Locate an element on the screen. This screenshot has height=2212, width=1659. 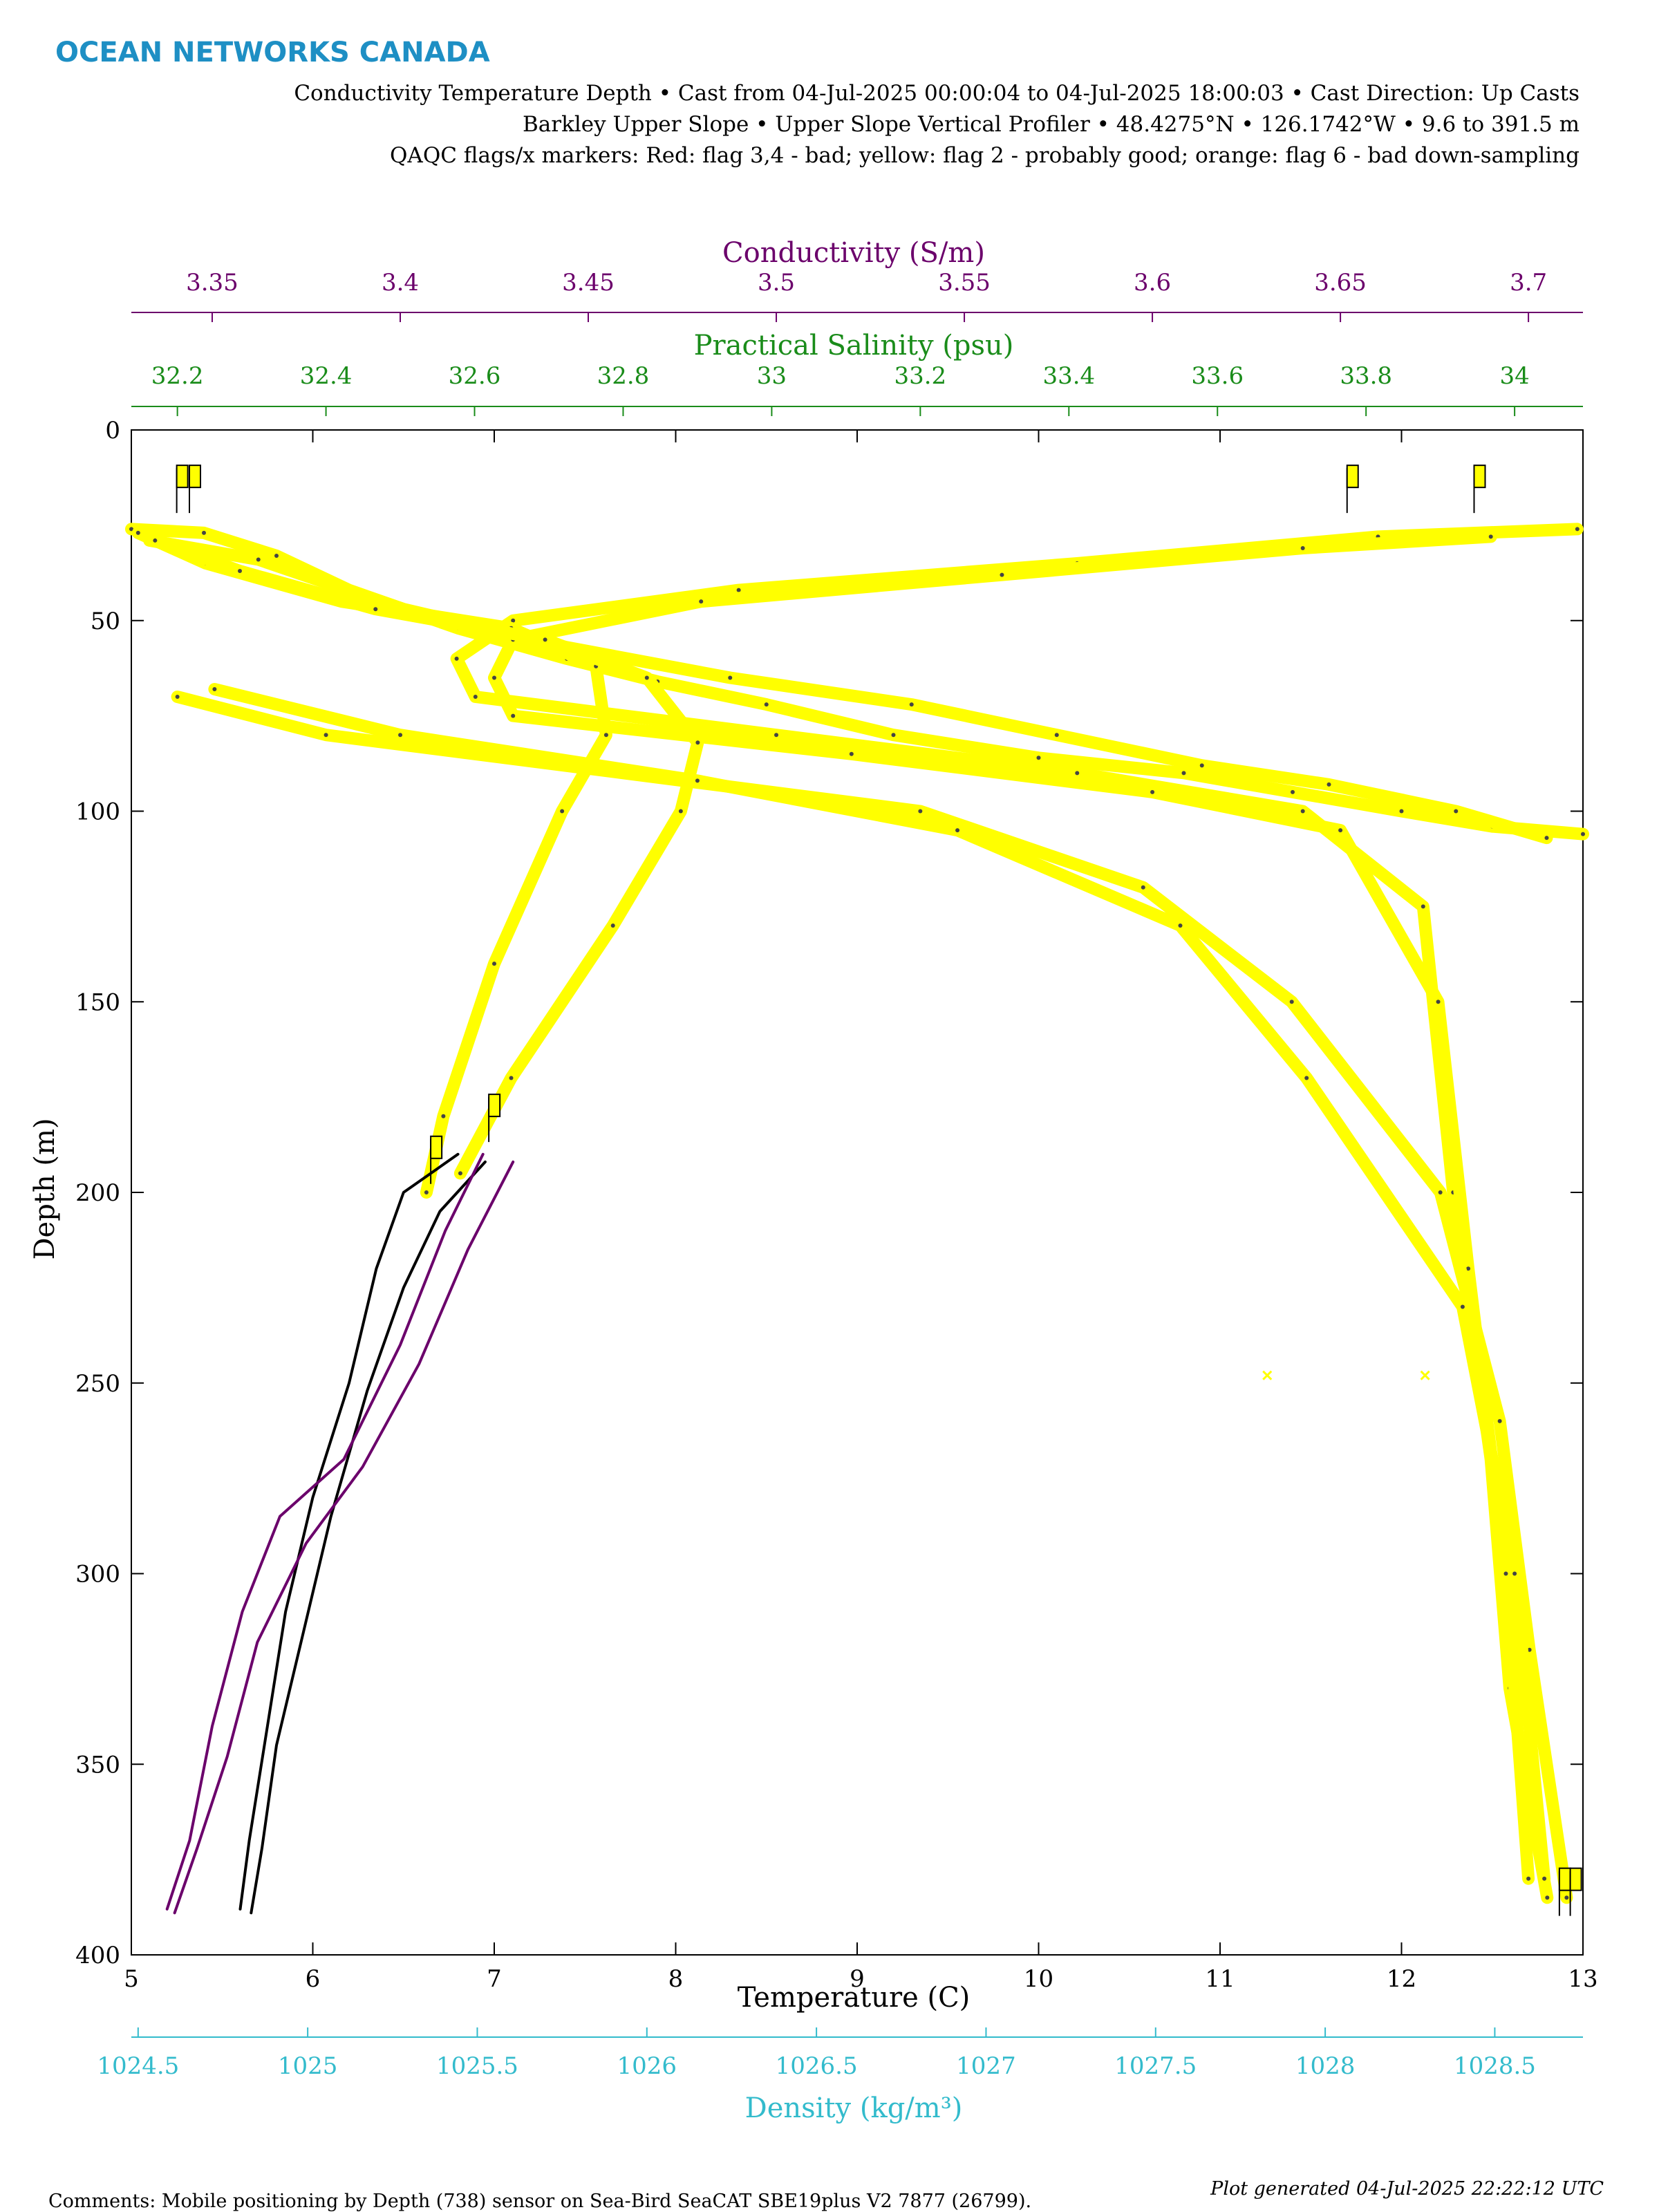
footer-generated: Plot generated 04-Jul-2025 22:22:12 UTC is located at coordinates (1407, 2189).